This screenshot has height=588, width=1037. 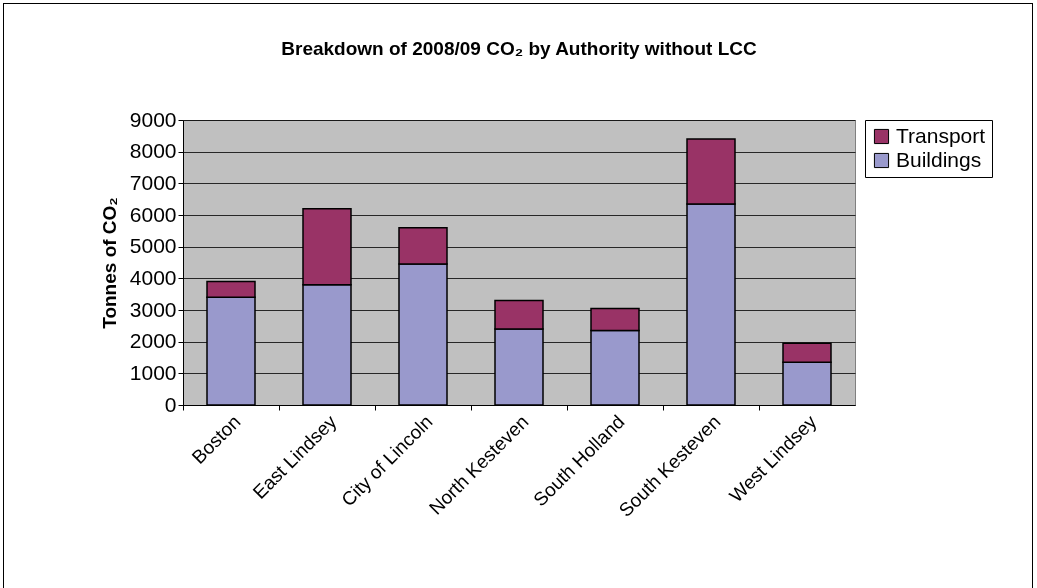 What do you see at coordinates (941, 135) in the screenshot?
I see `legend-label: Transport` at bounding box center [941, 135].